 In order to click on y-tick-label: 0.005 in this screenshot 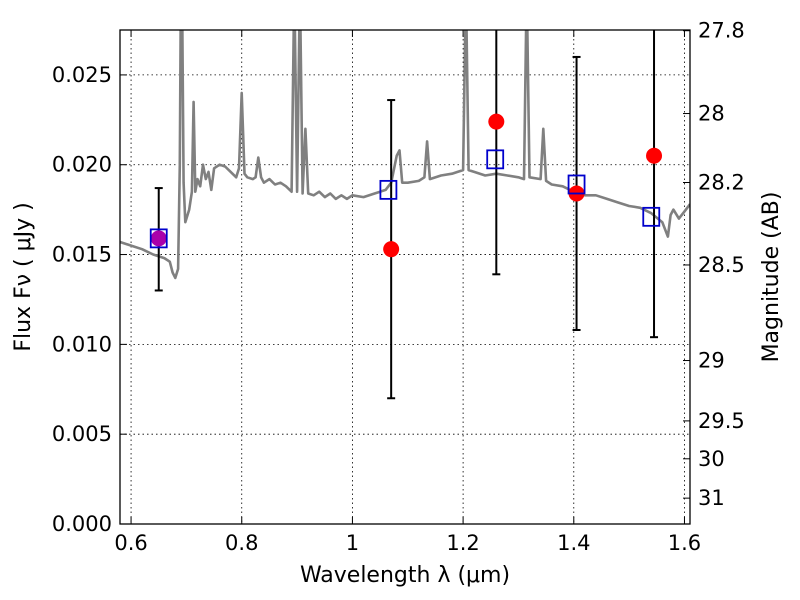, I will do `click(82, 434)`.